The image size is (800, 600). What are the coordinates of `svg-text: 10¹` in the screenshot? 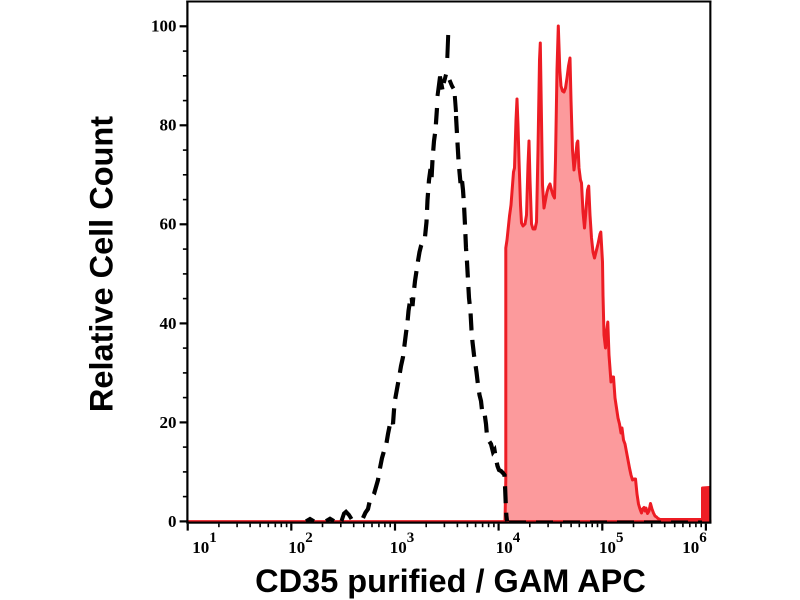 It's located at (204, 543).